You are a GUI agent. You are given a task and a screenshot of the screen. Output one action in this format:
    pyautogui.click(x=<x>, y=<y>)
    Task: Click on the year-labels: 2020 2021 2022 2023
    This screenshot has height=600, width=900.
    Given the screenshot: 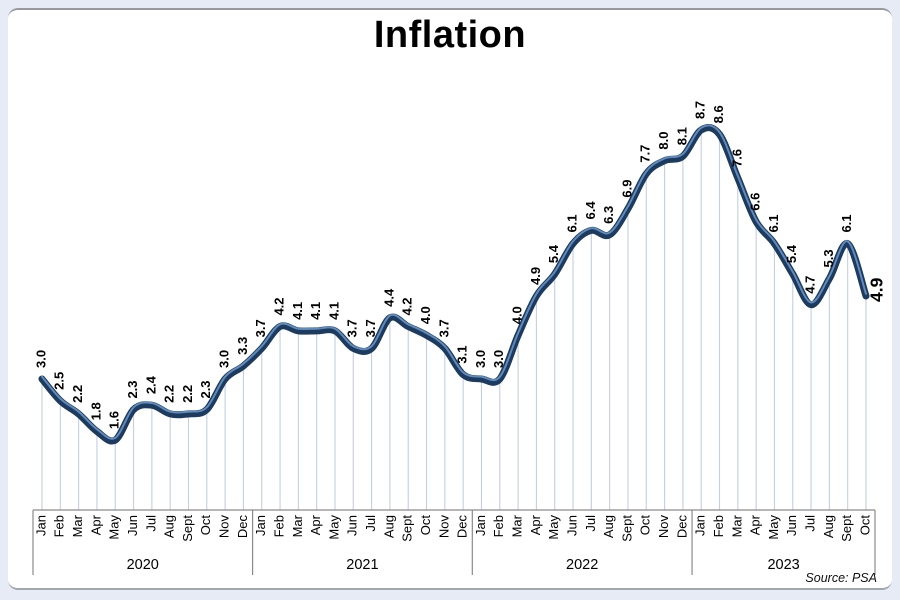 What is the action you would take?
    pyautogui.click(x=463, y=565)
    